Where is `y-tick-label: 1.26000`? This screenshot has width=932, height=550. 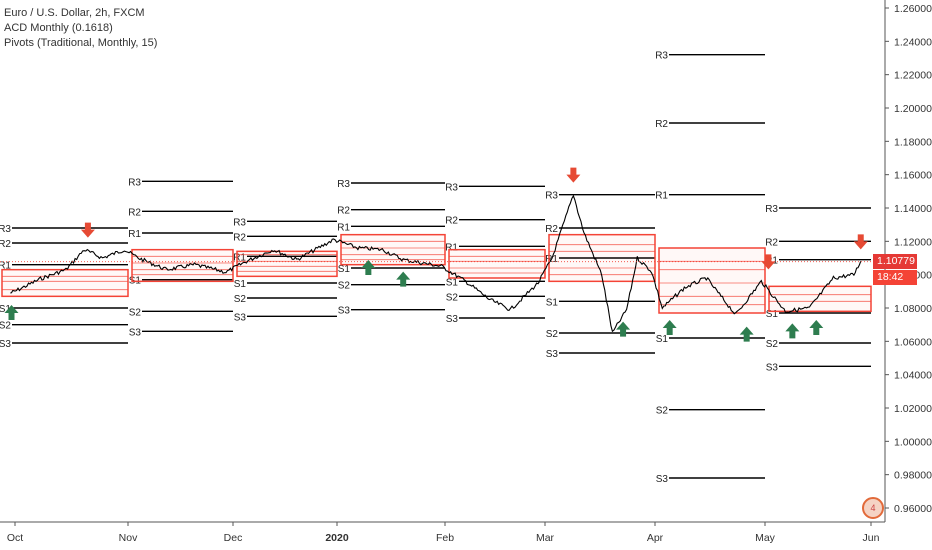 y-tick-label: 1.26000 is located at coordinates (913, 9).